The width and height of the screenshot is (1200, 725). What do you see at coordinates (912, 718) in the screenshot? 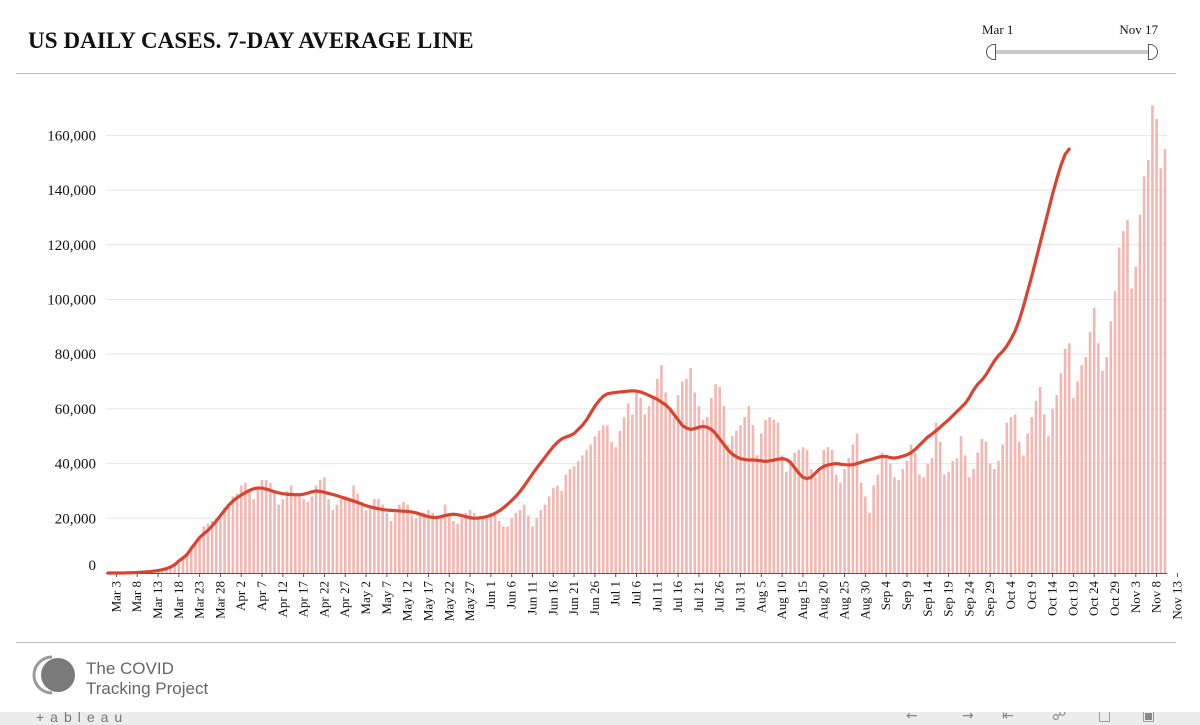
I see `undo-icon: ←` at bounding box center [912, 718].